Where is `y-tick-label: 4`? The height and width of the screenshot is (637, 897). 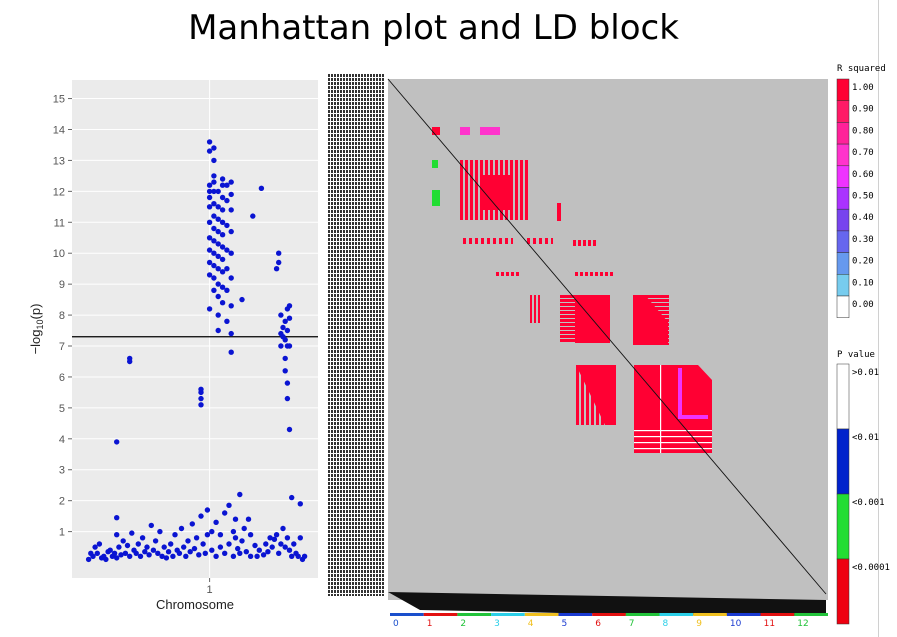
y-tick-label: 4 is located at coordinates (62, 440).